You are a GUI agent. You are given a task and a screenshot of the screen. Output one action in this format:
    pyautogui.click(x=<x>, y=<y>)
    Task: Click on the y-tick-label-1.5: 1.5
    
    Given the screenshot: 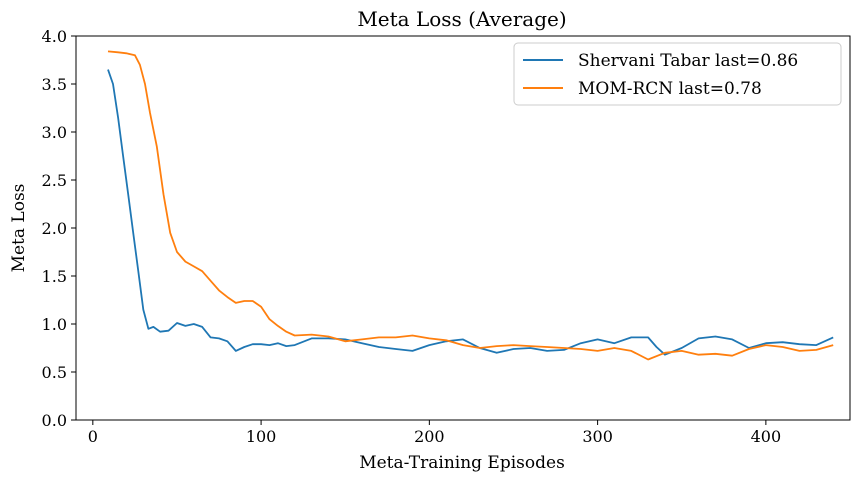 What is the action you would take?
    pyautogui.click(x=54, y=276)
    